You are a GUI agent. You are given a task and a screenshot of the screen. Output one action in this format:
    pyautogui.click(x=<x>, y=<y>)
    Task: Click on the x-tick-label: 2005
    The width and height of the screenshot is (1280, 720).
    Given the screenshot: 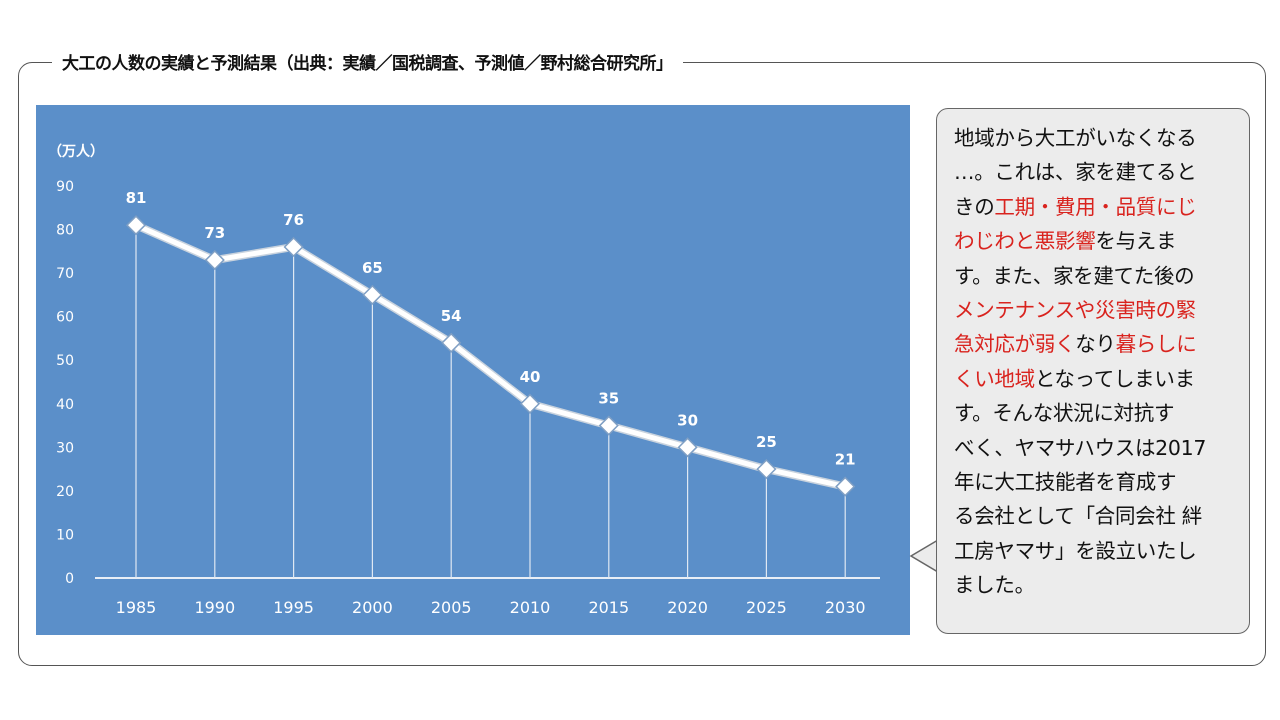 What is the action you would take?
    pyautogui.click(x=451, y=607)
    